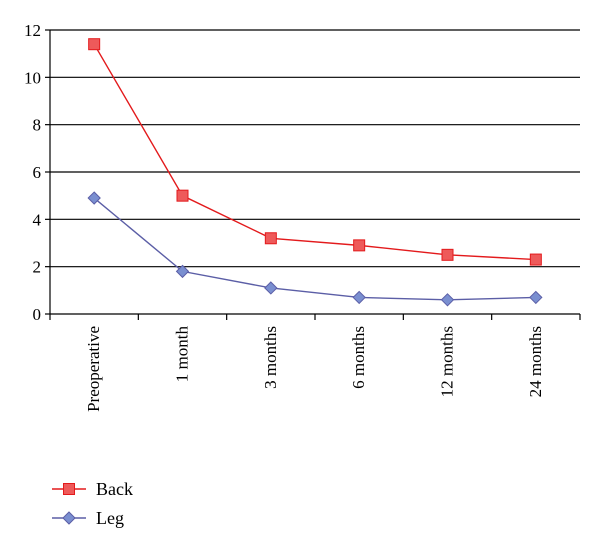  What do you see at coordinates (37, 314) in the screenshot?
I see `y-tick-label: 0` at bounding box center [37, 314].